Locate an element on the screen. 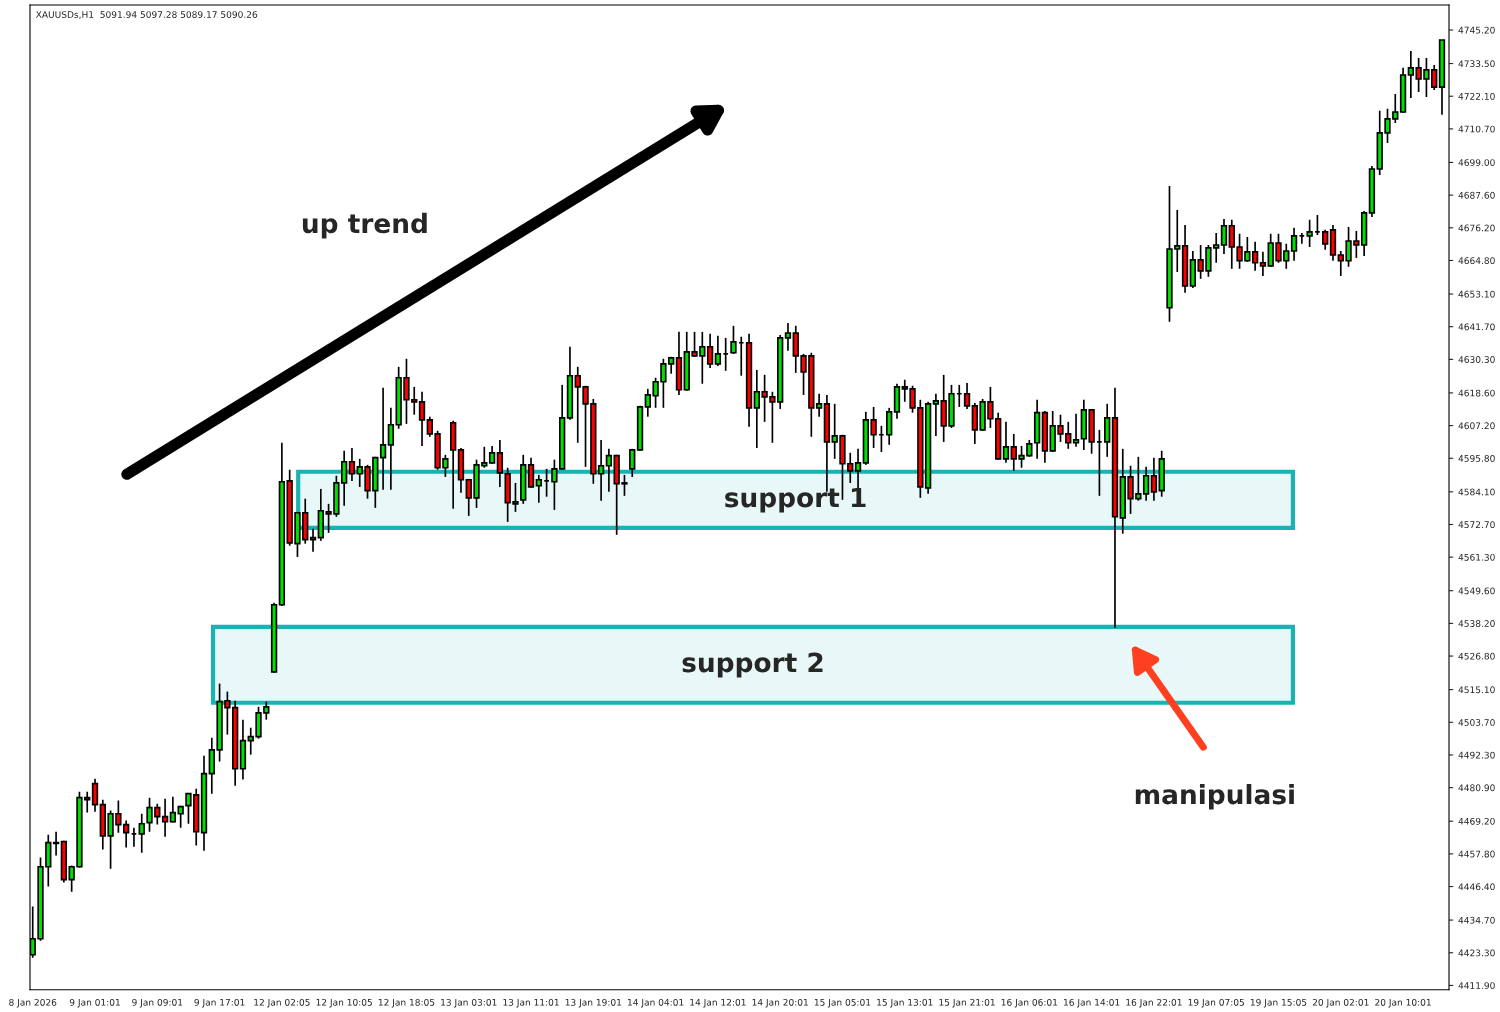 This screenshot has height=1012, width=1500. x-tick-label: 13 Jan 19:01 is located at coordinates (593, 1003).